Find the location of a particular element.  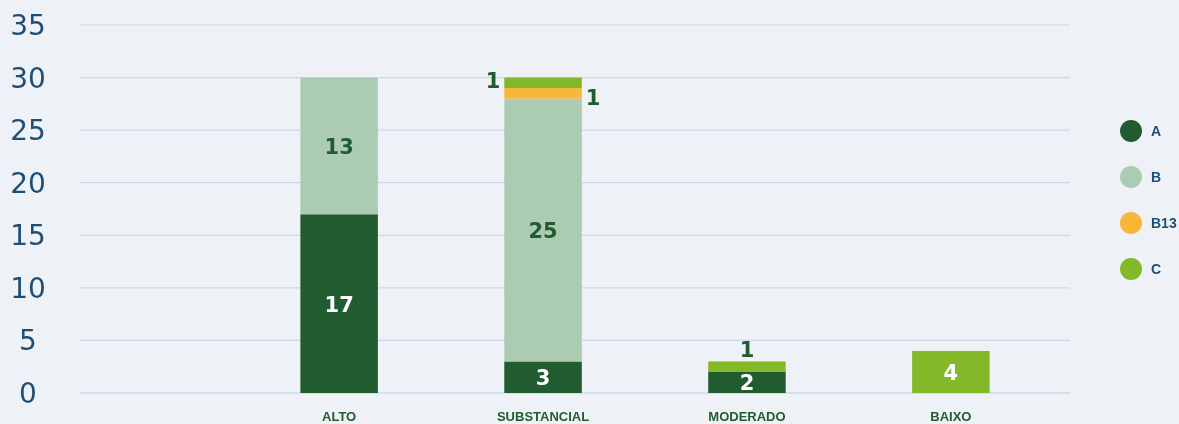

x-tick-label: MODERADO is located at coordinates (747, 416).